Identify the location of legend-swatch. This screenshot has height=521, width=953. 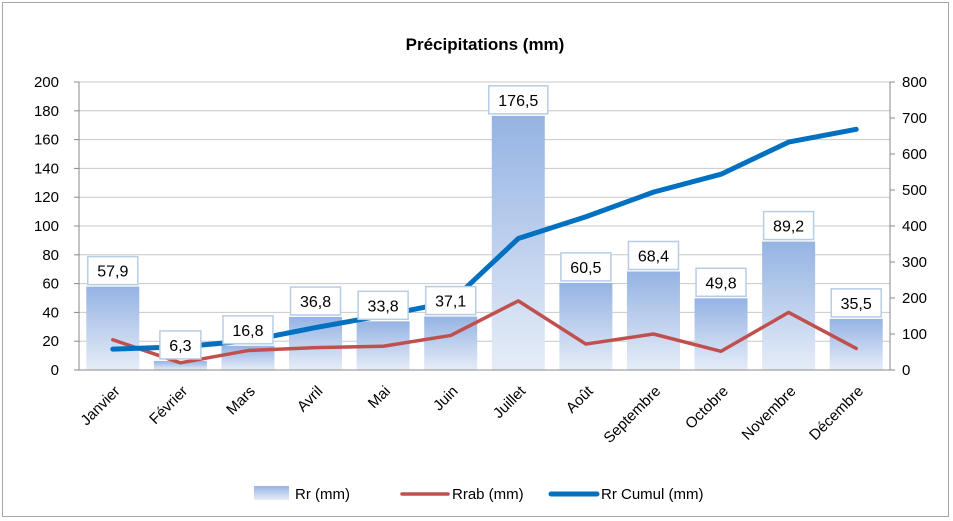
(271, 493).